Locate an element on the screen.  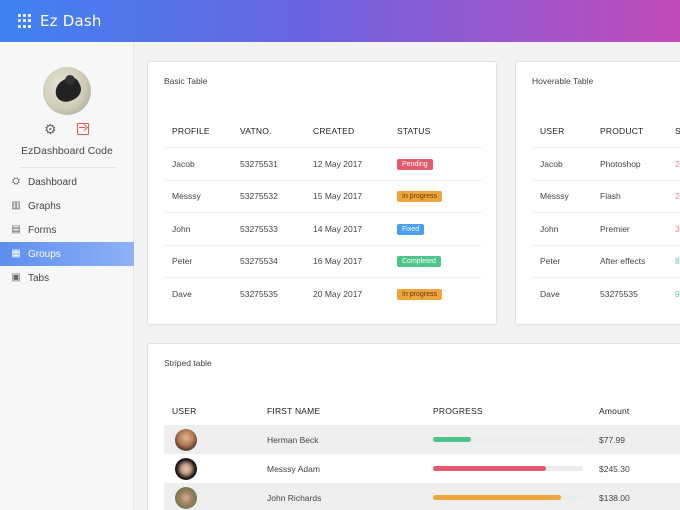
cell-product: After effects is located at coordinates (629, 261).